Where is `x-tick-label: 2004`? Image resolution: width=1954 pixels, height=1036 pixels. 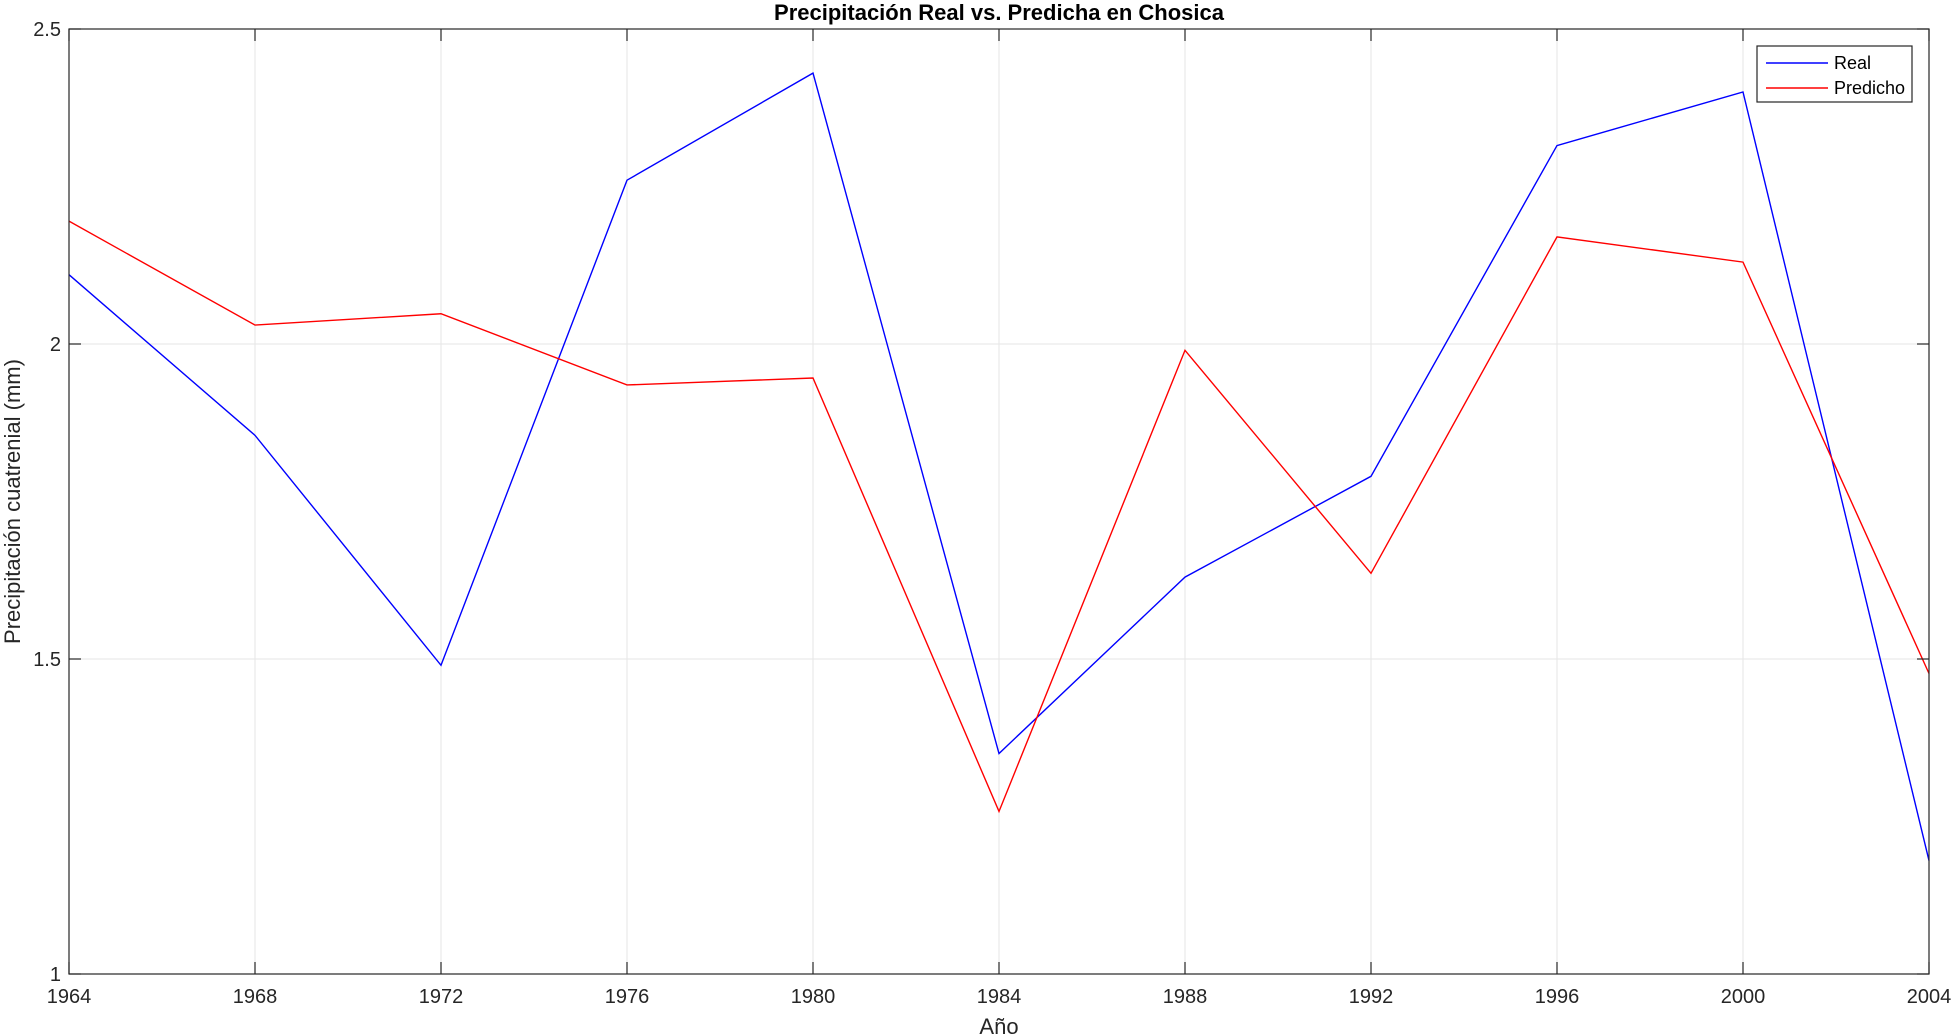 x-tick-label: 2004 is located at coordinates (1929, 997).